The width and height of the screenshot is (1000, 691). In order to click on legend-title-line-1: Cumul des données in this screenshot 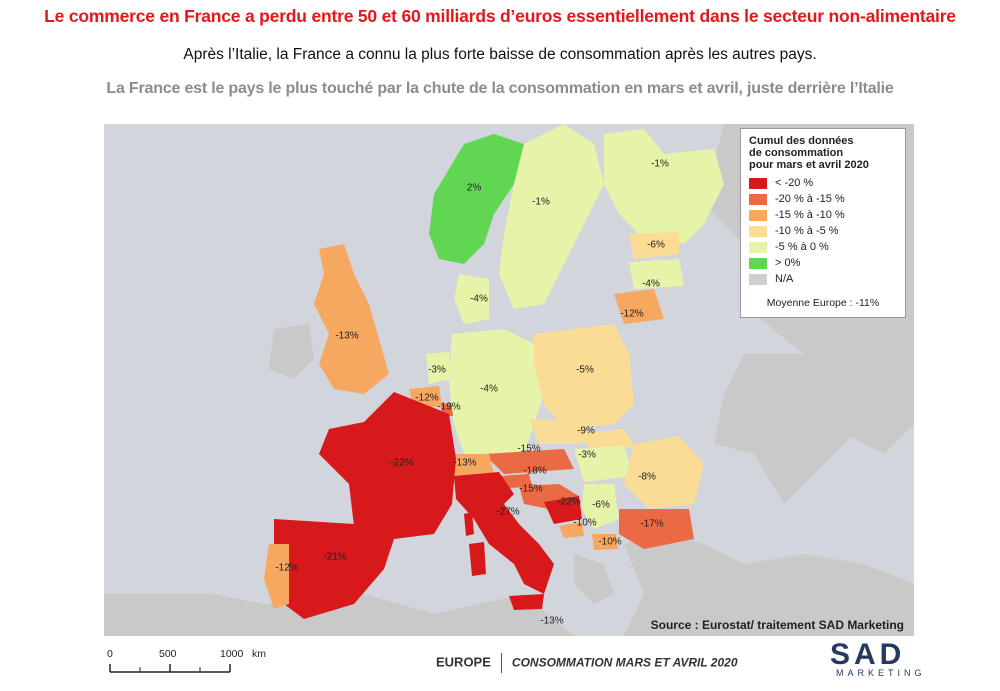, I will do `click(801, 141)`.